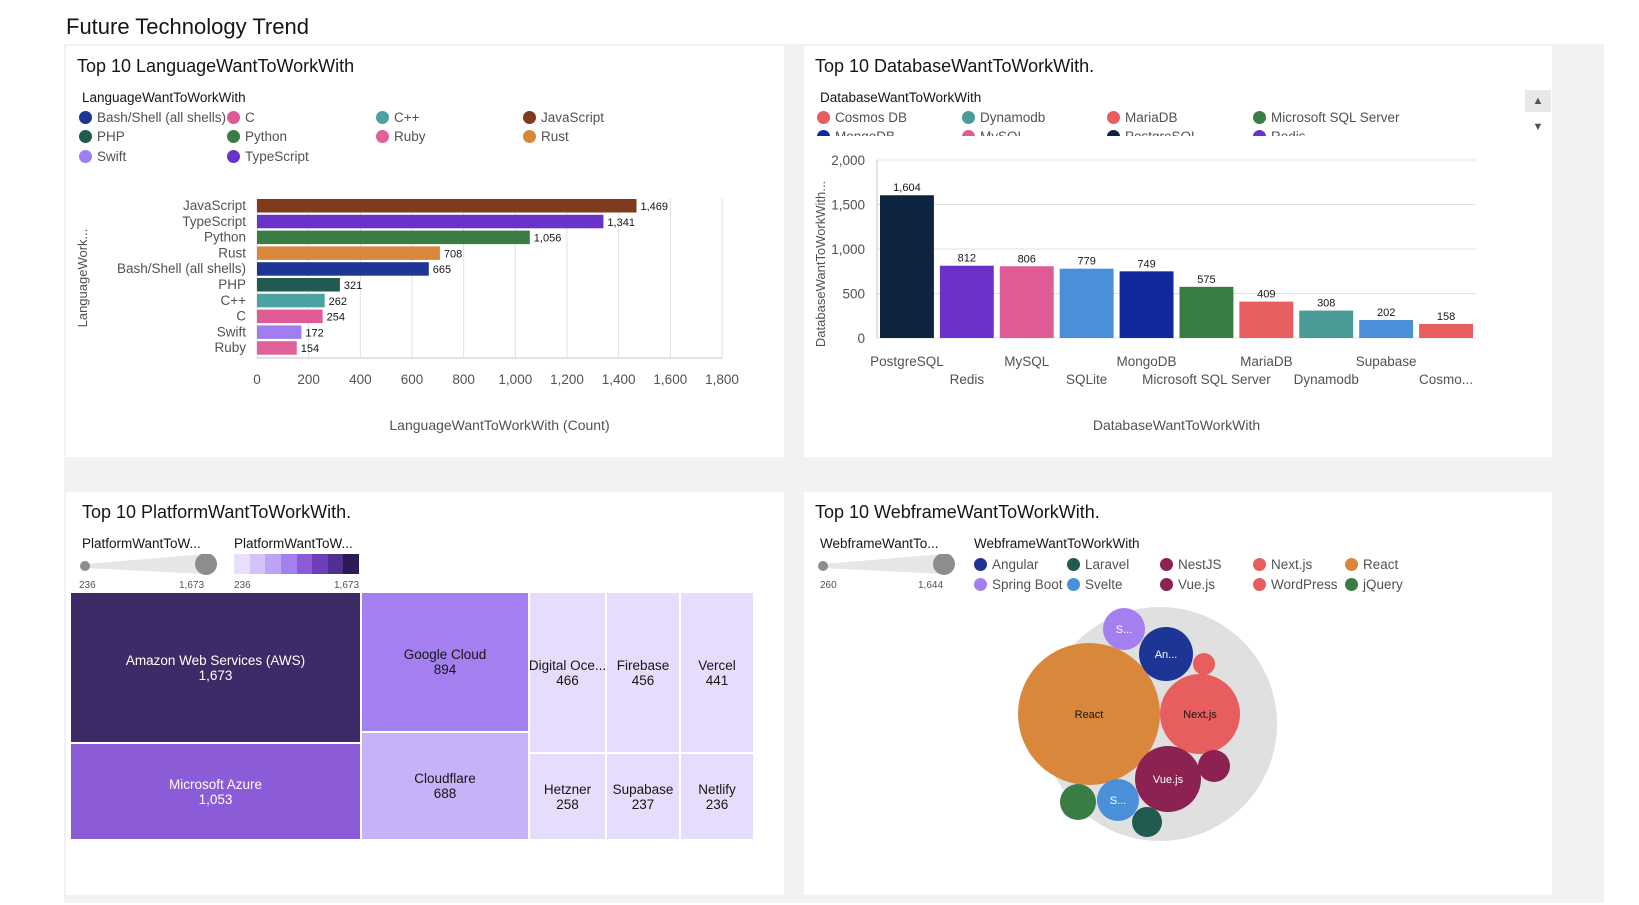 The image size is (1639, 905). What do you see at coordinates (1446, 330) in the screenshot?
I see `bar-cosmo` at bounding box center [1446, 330].